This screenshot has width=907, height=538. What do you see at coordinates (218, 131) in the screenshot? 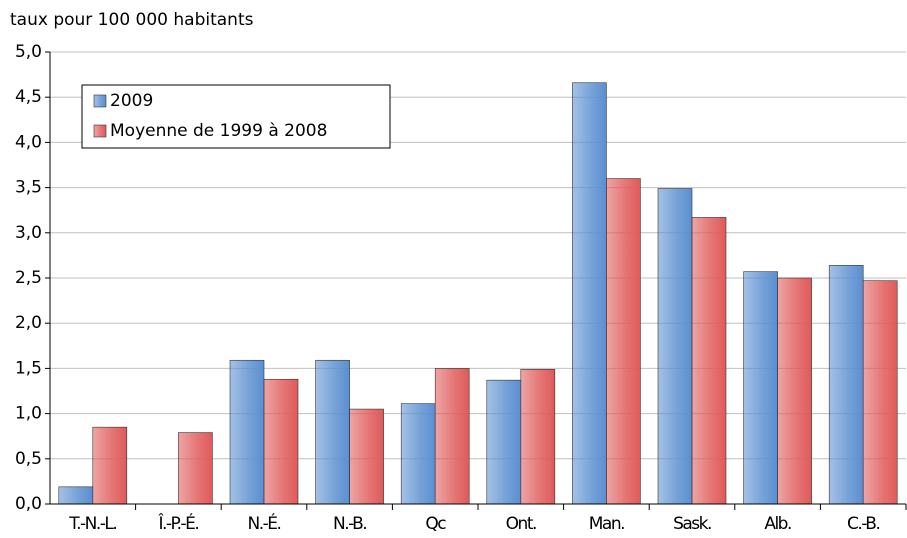
I see `legend-label: Moyenne de 1999 à 2008` at bounding box center [218, 131].